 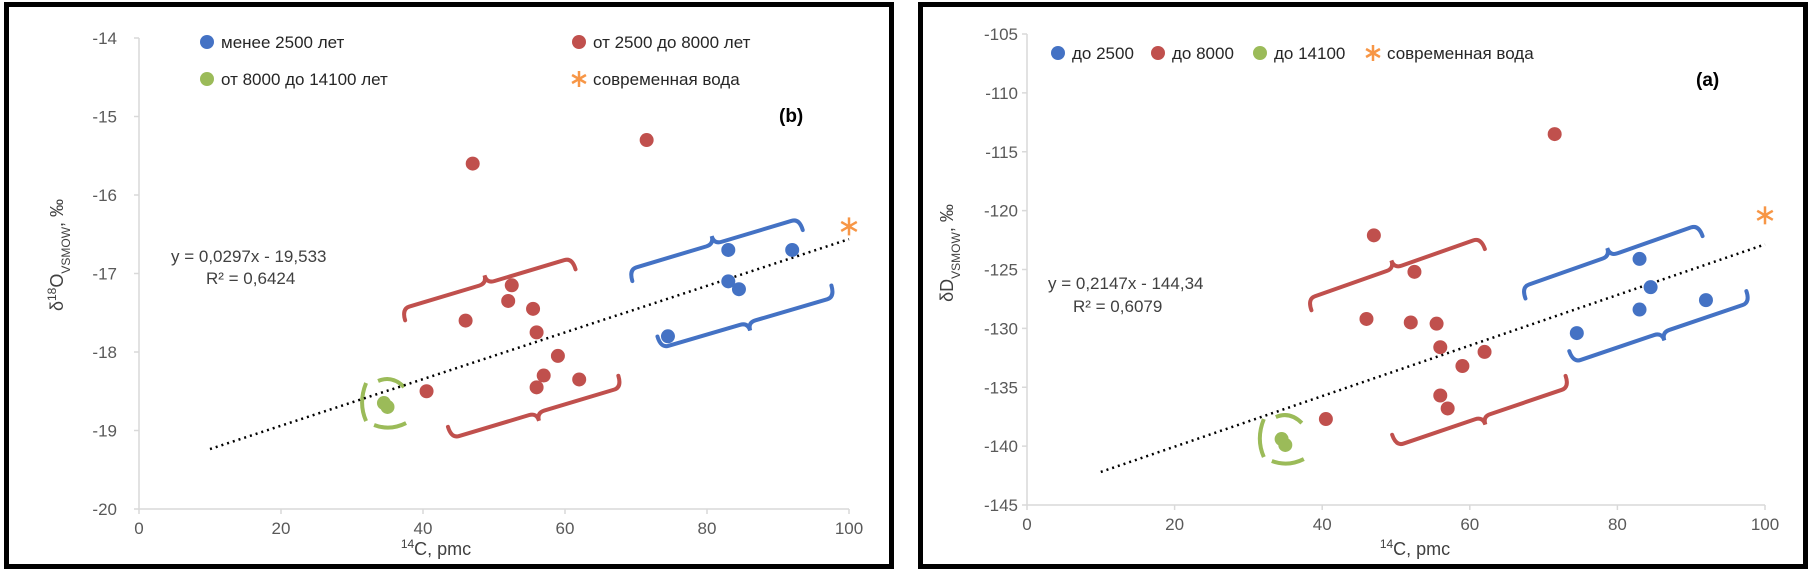 I want to click on chart-a-x-tick-label: 60, so click(x=1469, y=524).